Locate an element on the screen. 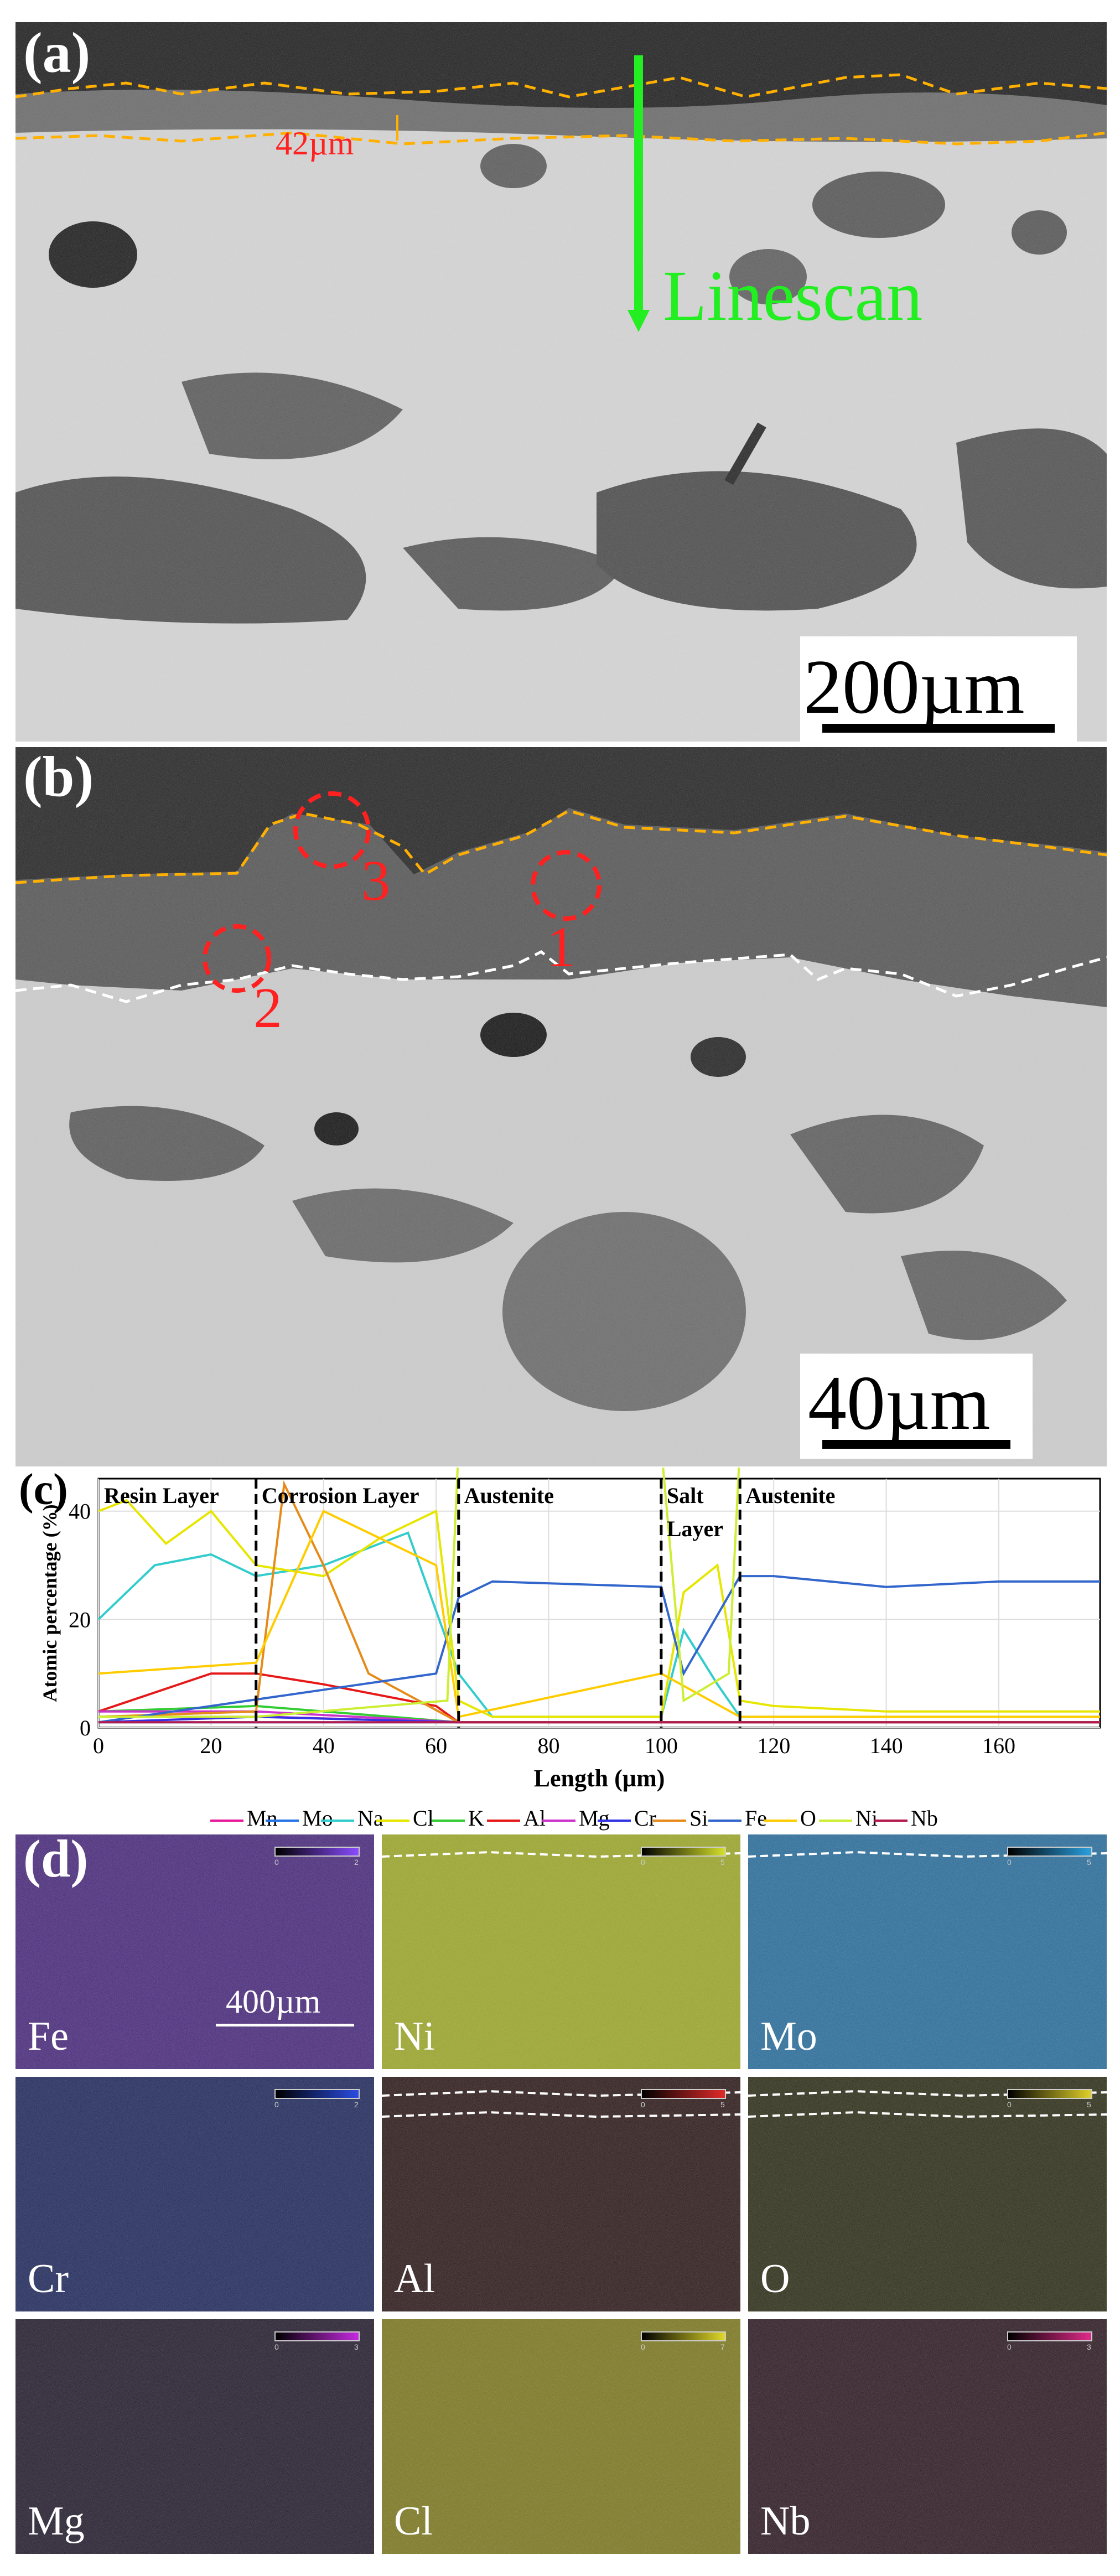  series-line-o is located at coordinates (599, 1614).